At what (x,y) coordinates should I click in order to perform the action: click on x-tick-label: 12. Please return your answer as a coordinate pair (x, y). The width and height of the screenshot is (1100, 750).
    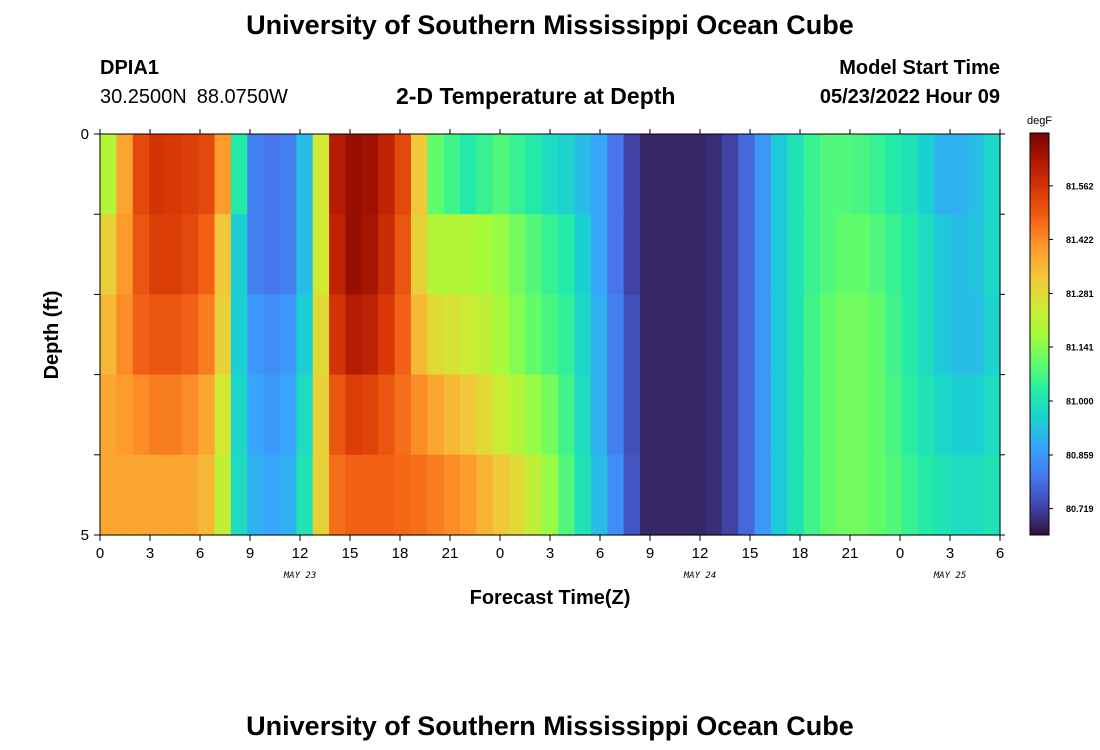
    Looking at the image, I should click on (300, 553).